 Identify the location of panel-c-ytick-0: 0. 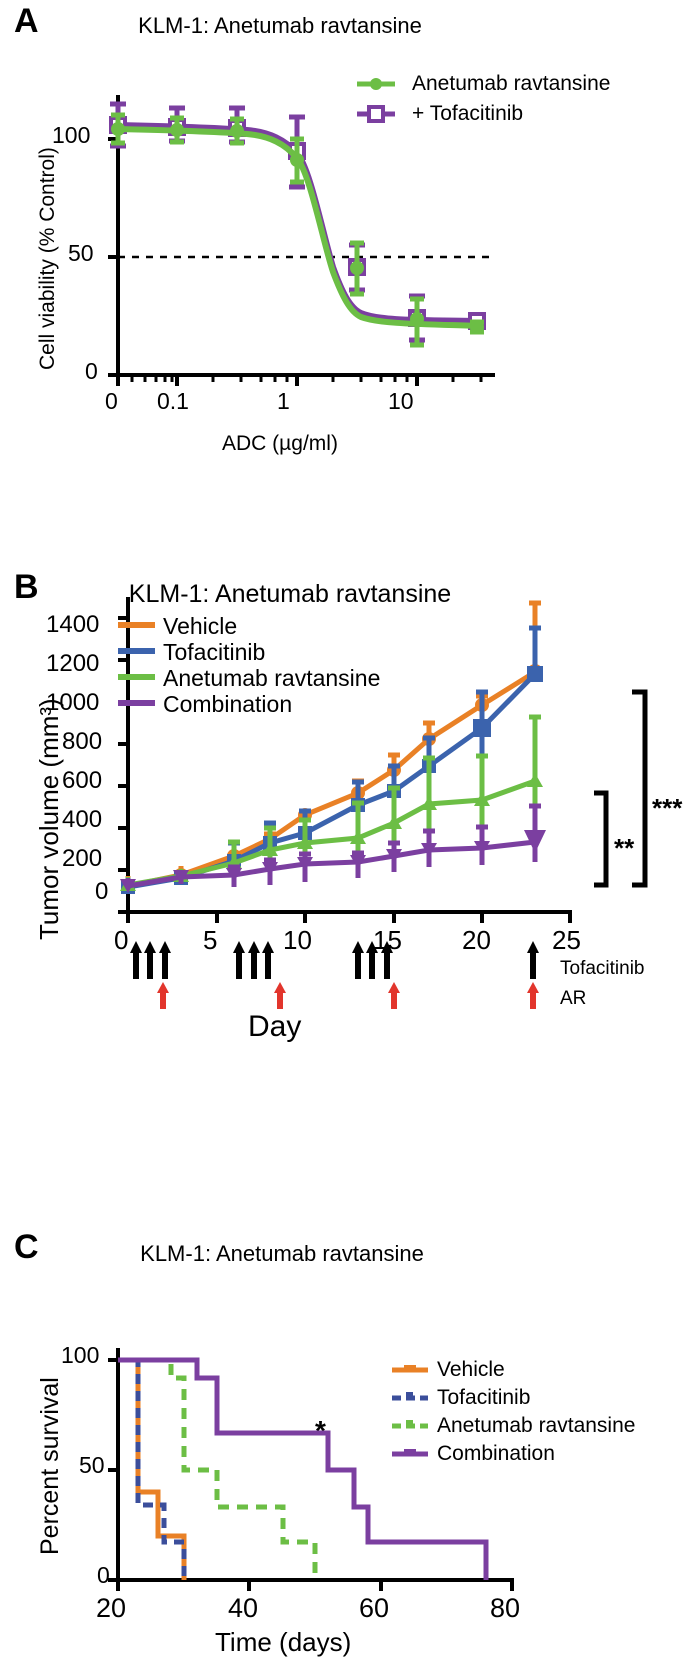
(103, 1575).